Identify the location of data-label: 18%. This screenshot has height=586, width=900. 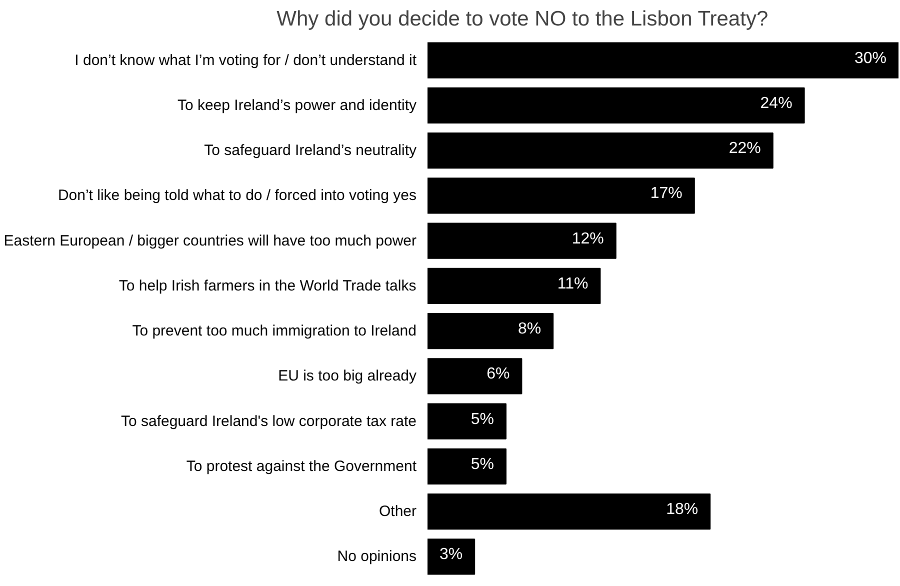
(682, 509).